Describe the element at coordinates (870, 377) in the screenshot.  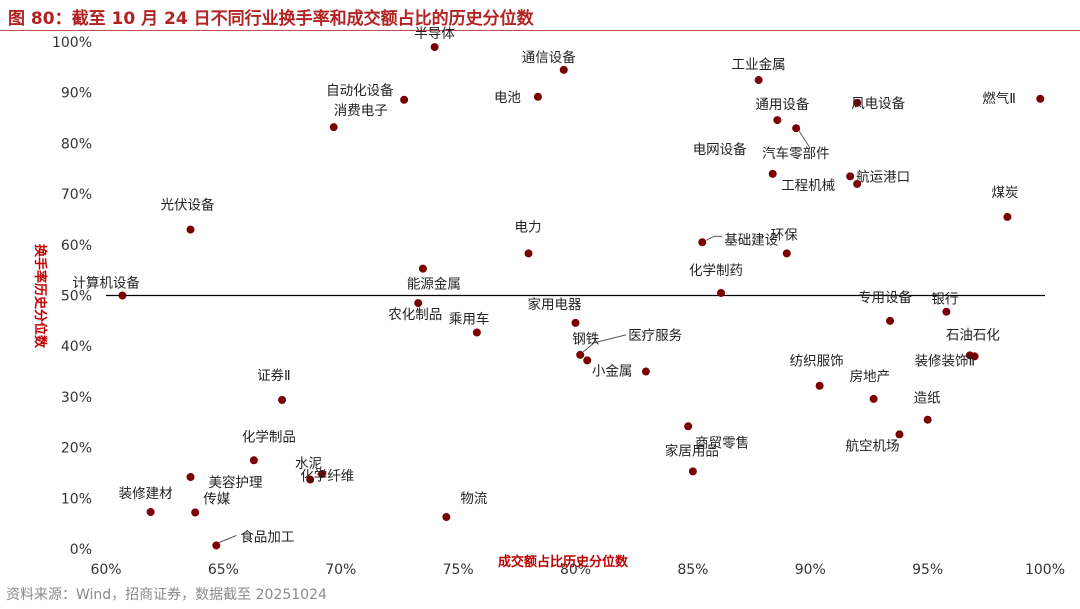
I see `data-label: 房地产` at that location.